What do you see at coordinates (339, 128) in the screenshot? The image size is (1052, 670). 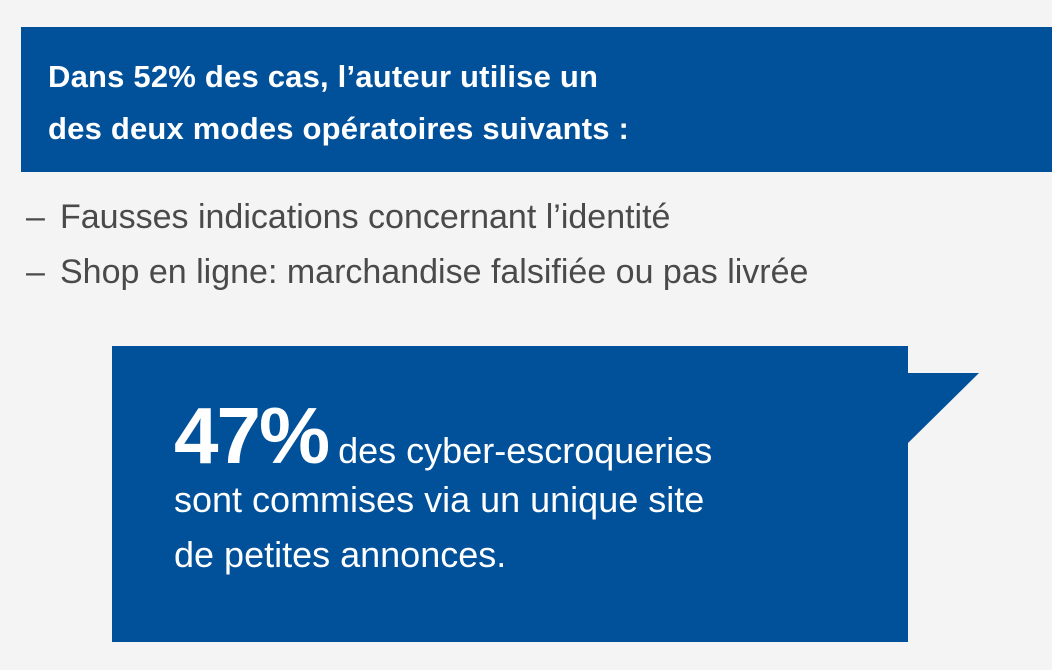 I see `header-line-2: des deux modes opératoires suivants :` at bounding box center [339, 128].